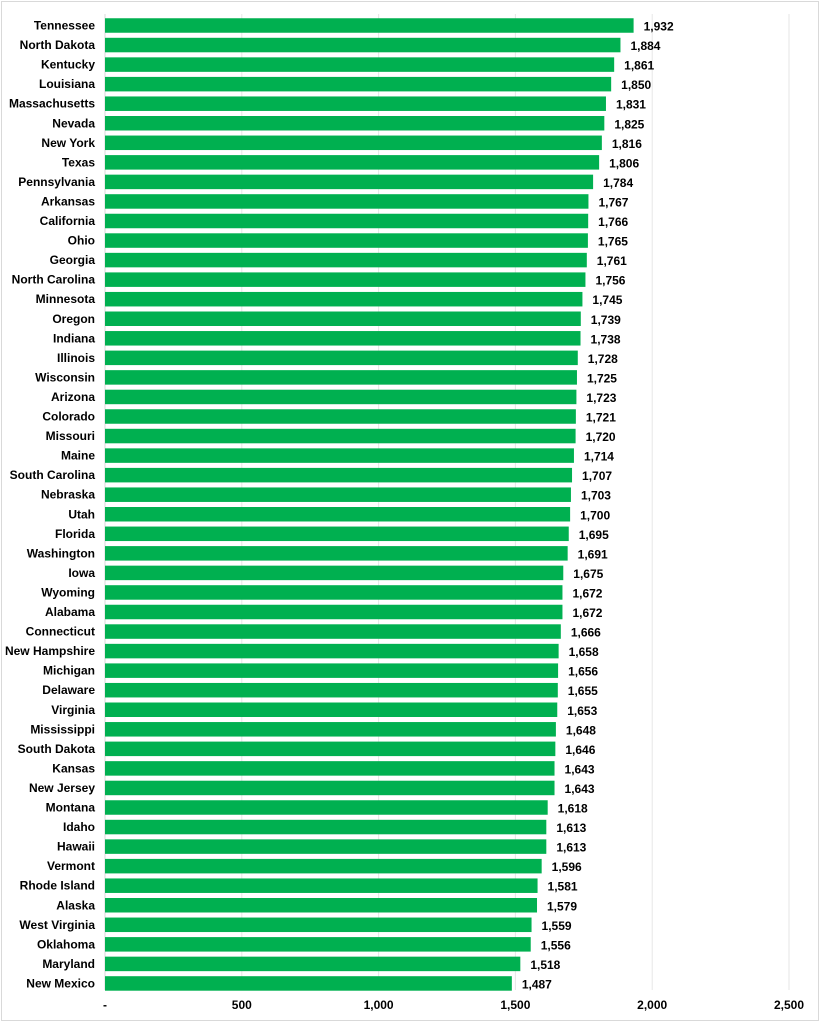  I want to click on data-label: 1,825, so click(629, 124).